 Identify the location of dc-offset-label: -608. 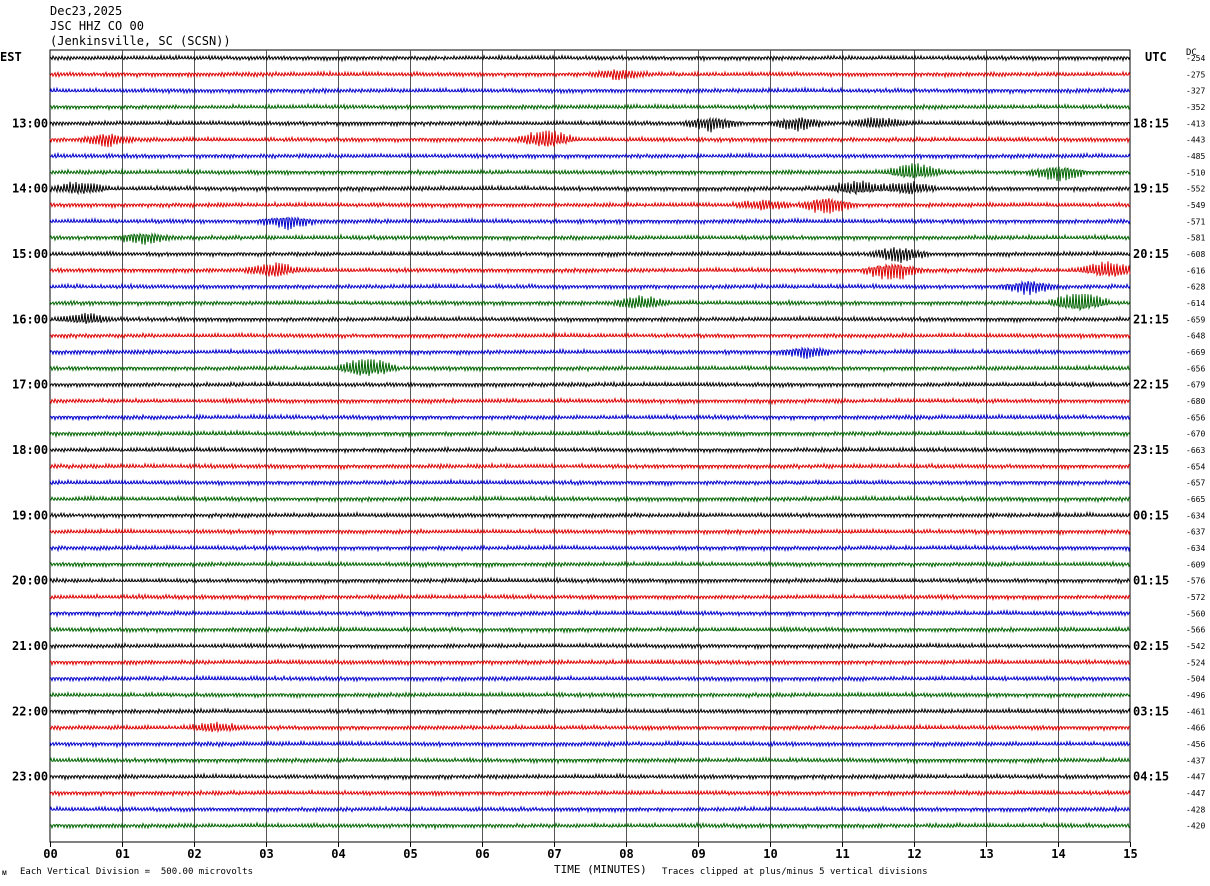
(1195, 254).